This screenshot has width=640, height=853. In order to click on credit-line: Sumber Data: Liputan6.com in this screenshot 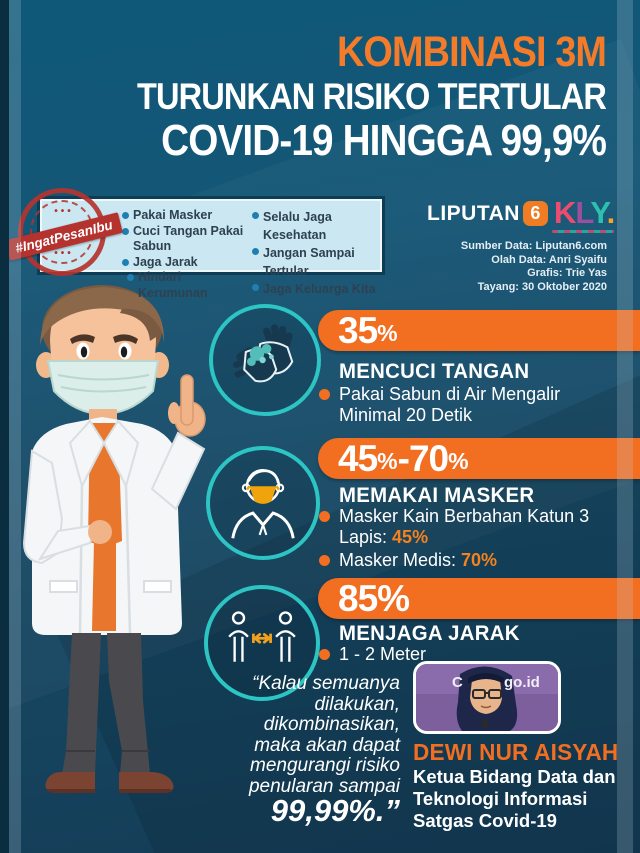, I will do `click(533, 246)`.